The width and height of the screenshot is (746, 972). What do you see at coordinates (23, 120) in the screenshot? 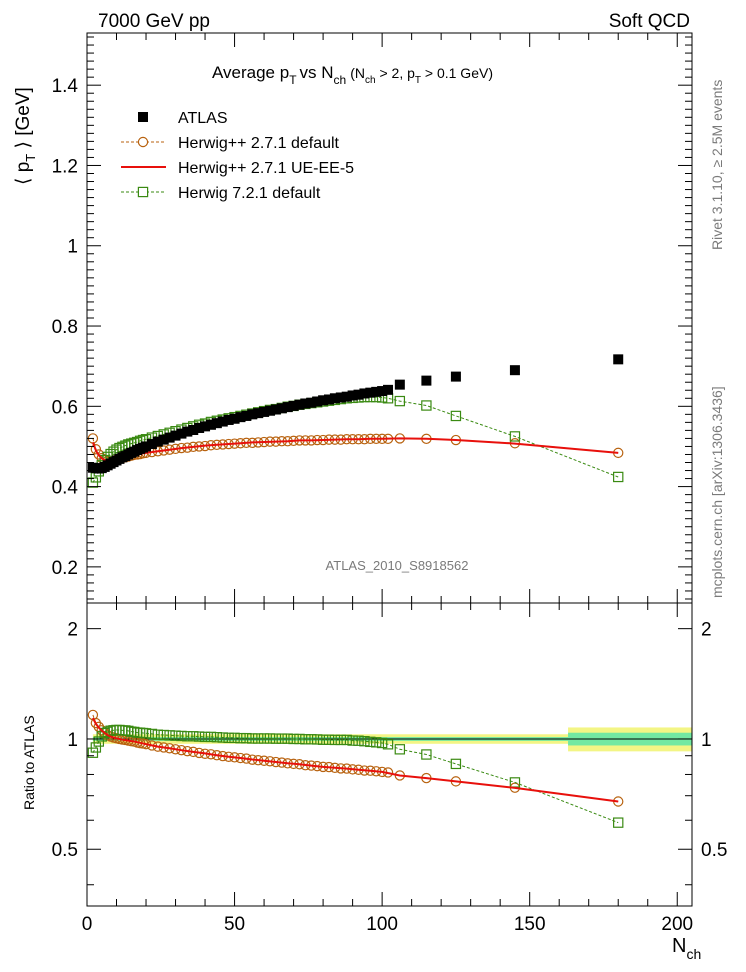
I see `ylabel-close: ⟩ [GeV]` at bounding box center [23, 120].